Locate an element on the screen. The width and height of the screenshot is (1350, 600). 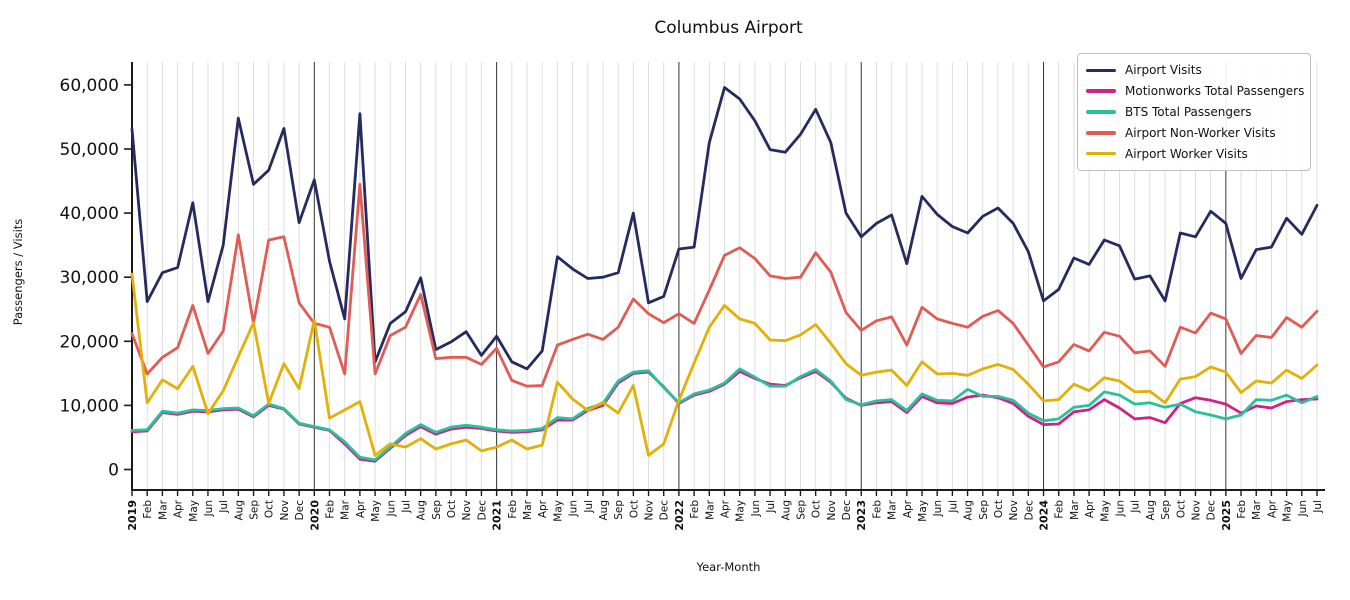
y-tick-label: 30,000 is located at coordinates (89, 278).